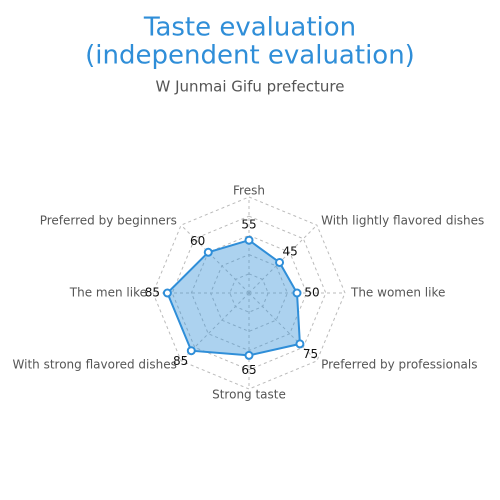  Describe the element at coordinates (250, 87) in the screenshot. I see `chart-subtitle: W Junmai Gifu prefecture` at that location.